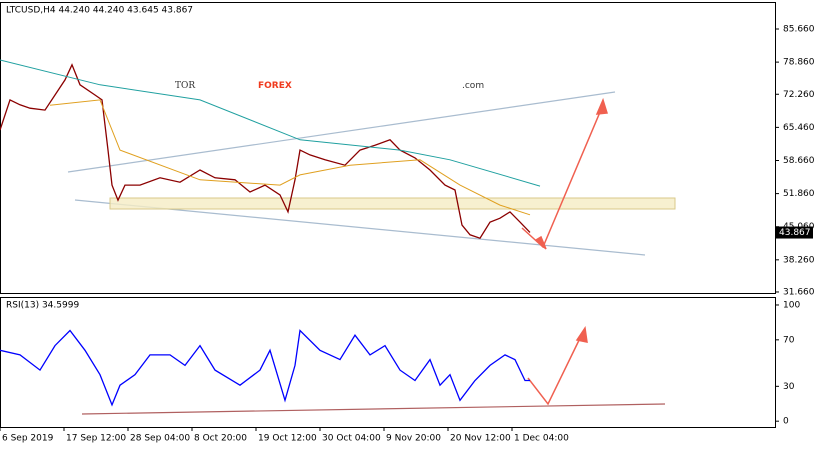  I want to click on price-title: LTCUSD,H4 44.240 44.240 43.645 43.867, so click(99, 11).